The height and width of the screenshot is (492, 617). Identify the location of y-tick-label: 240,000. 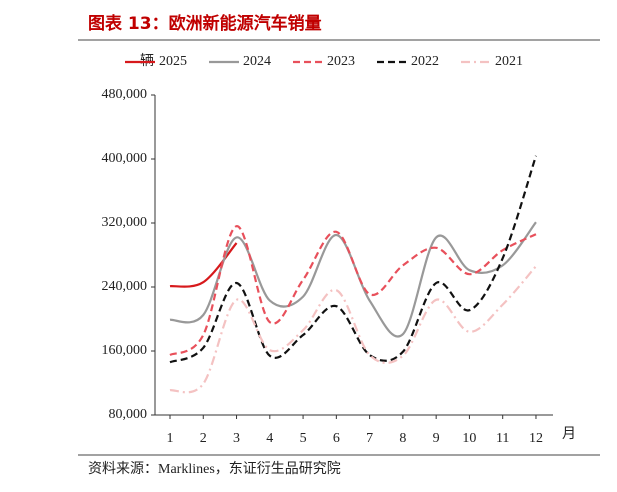
(125, 286).